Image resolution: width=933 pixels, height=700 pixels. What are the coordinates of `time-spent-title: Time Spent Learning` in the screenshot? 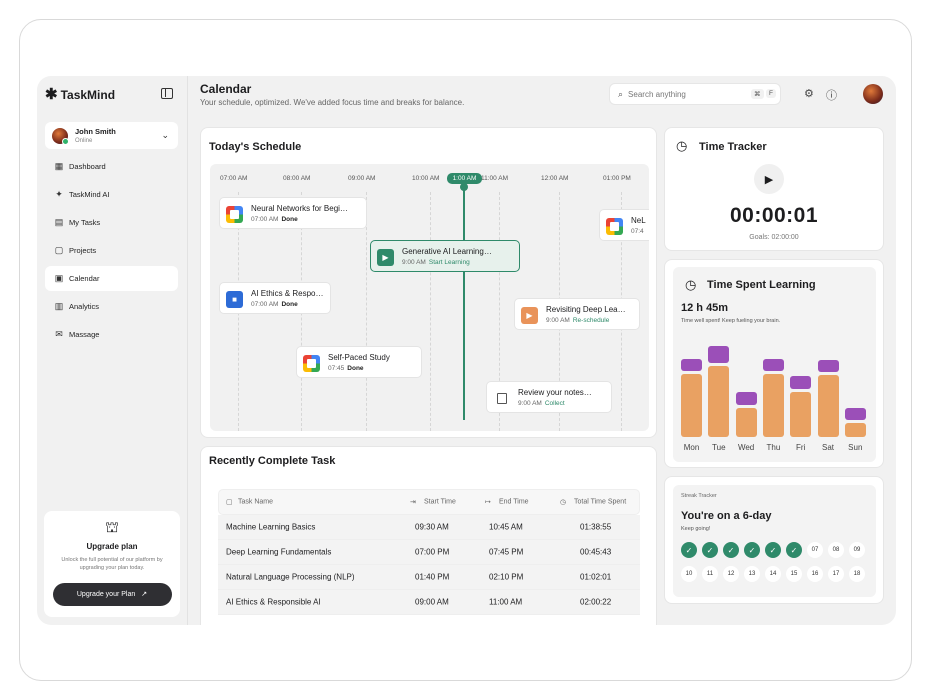 It's located at (761, 285).